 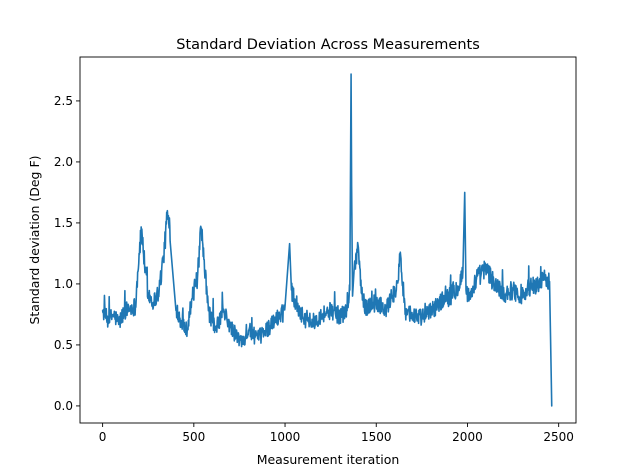 I want to click on x-tick-label: 2500, so click(x=558, y=437).